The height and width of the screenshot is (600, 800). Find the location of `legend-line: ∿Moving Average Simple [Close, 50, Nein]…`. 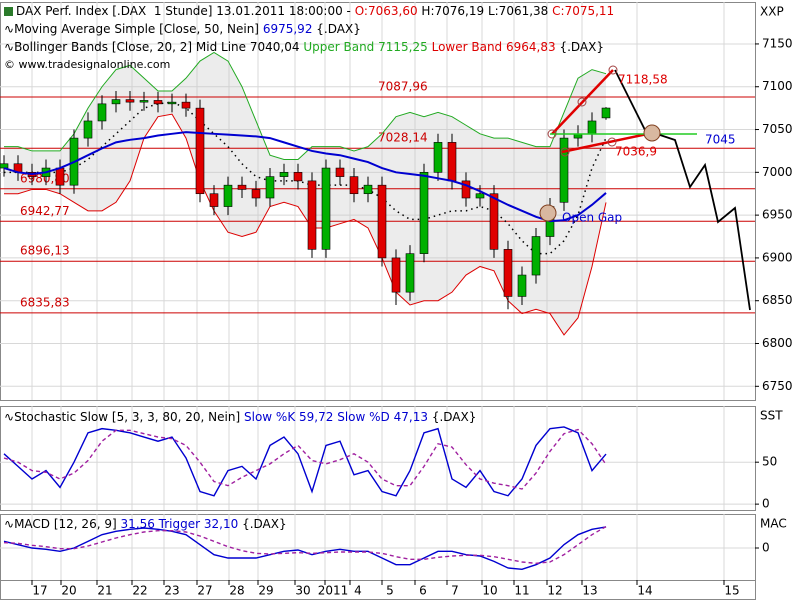

legend-line: ∿Moving Average Simple [Close, 50, Nein]… is located at coordinates (182, 29).